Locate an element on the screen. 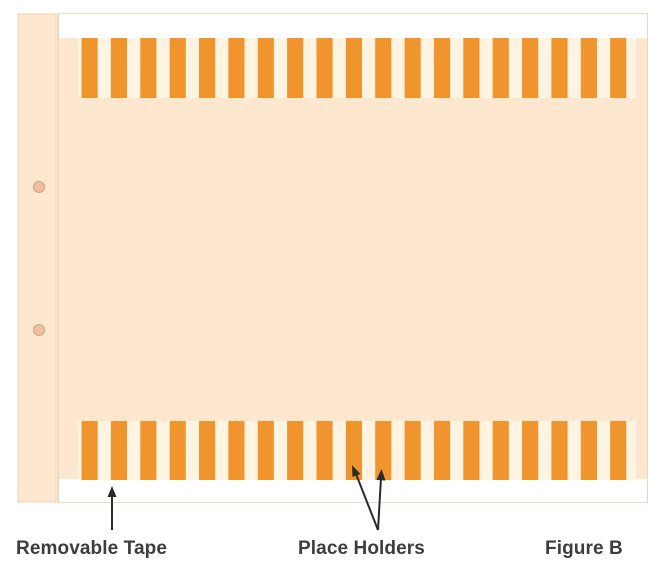  holder-arrow-head-left is located at coordinates (356, 471).